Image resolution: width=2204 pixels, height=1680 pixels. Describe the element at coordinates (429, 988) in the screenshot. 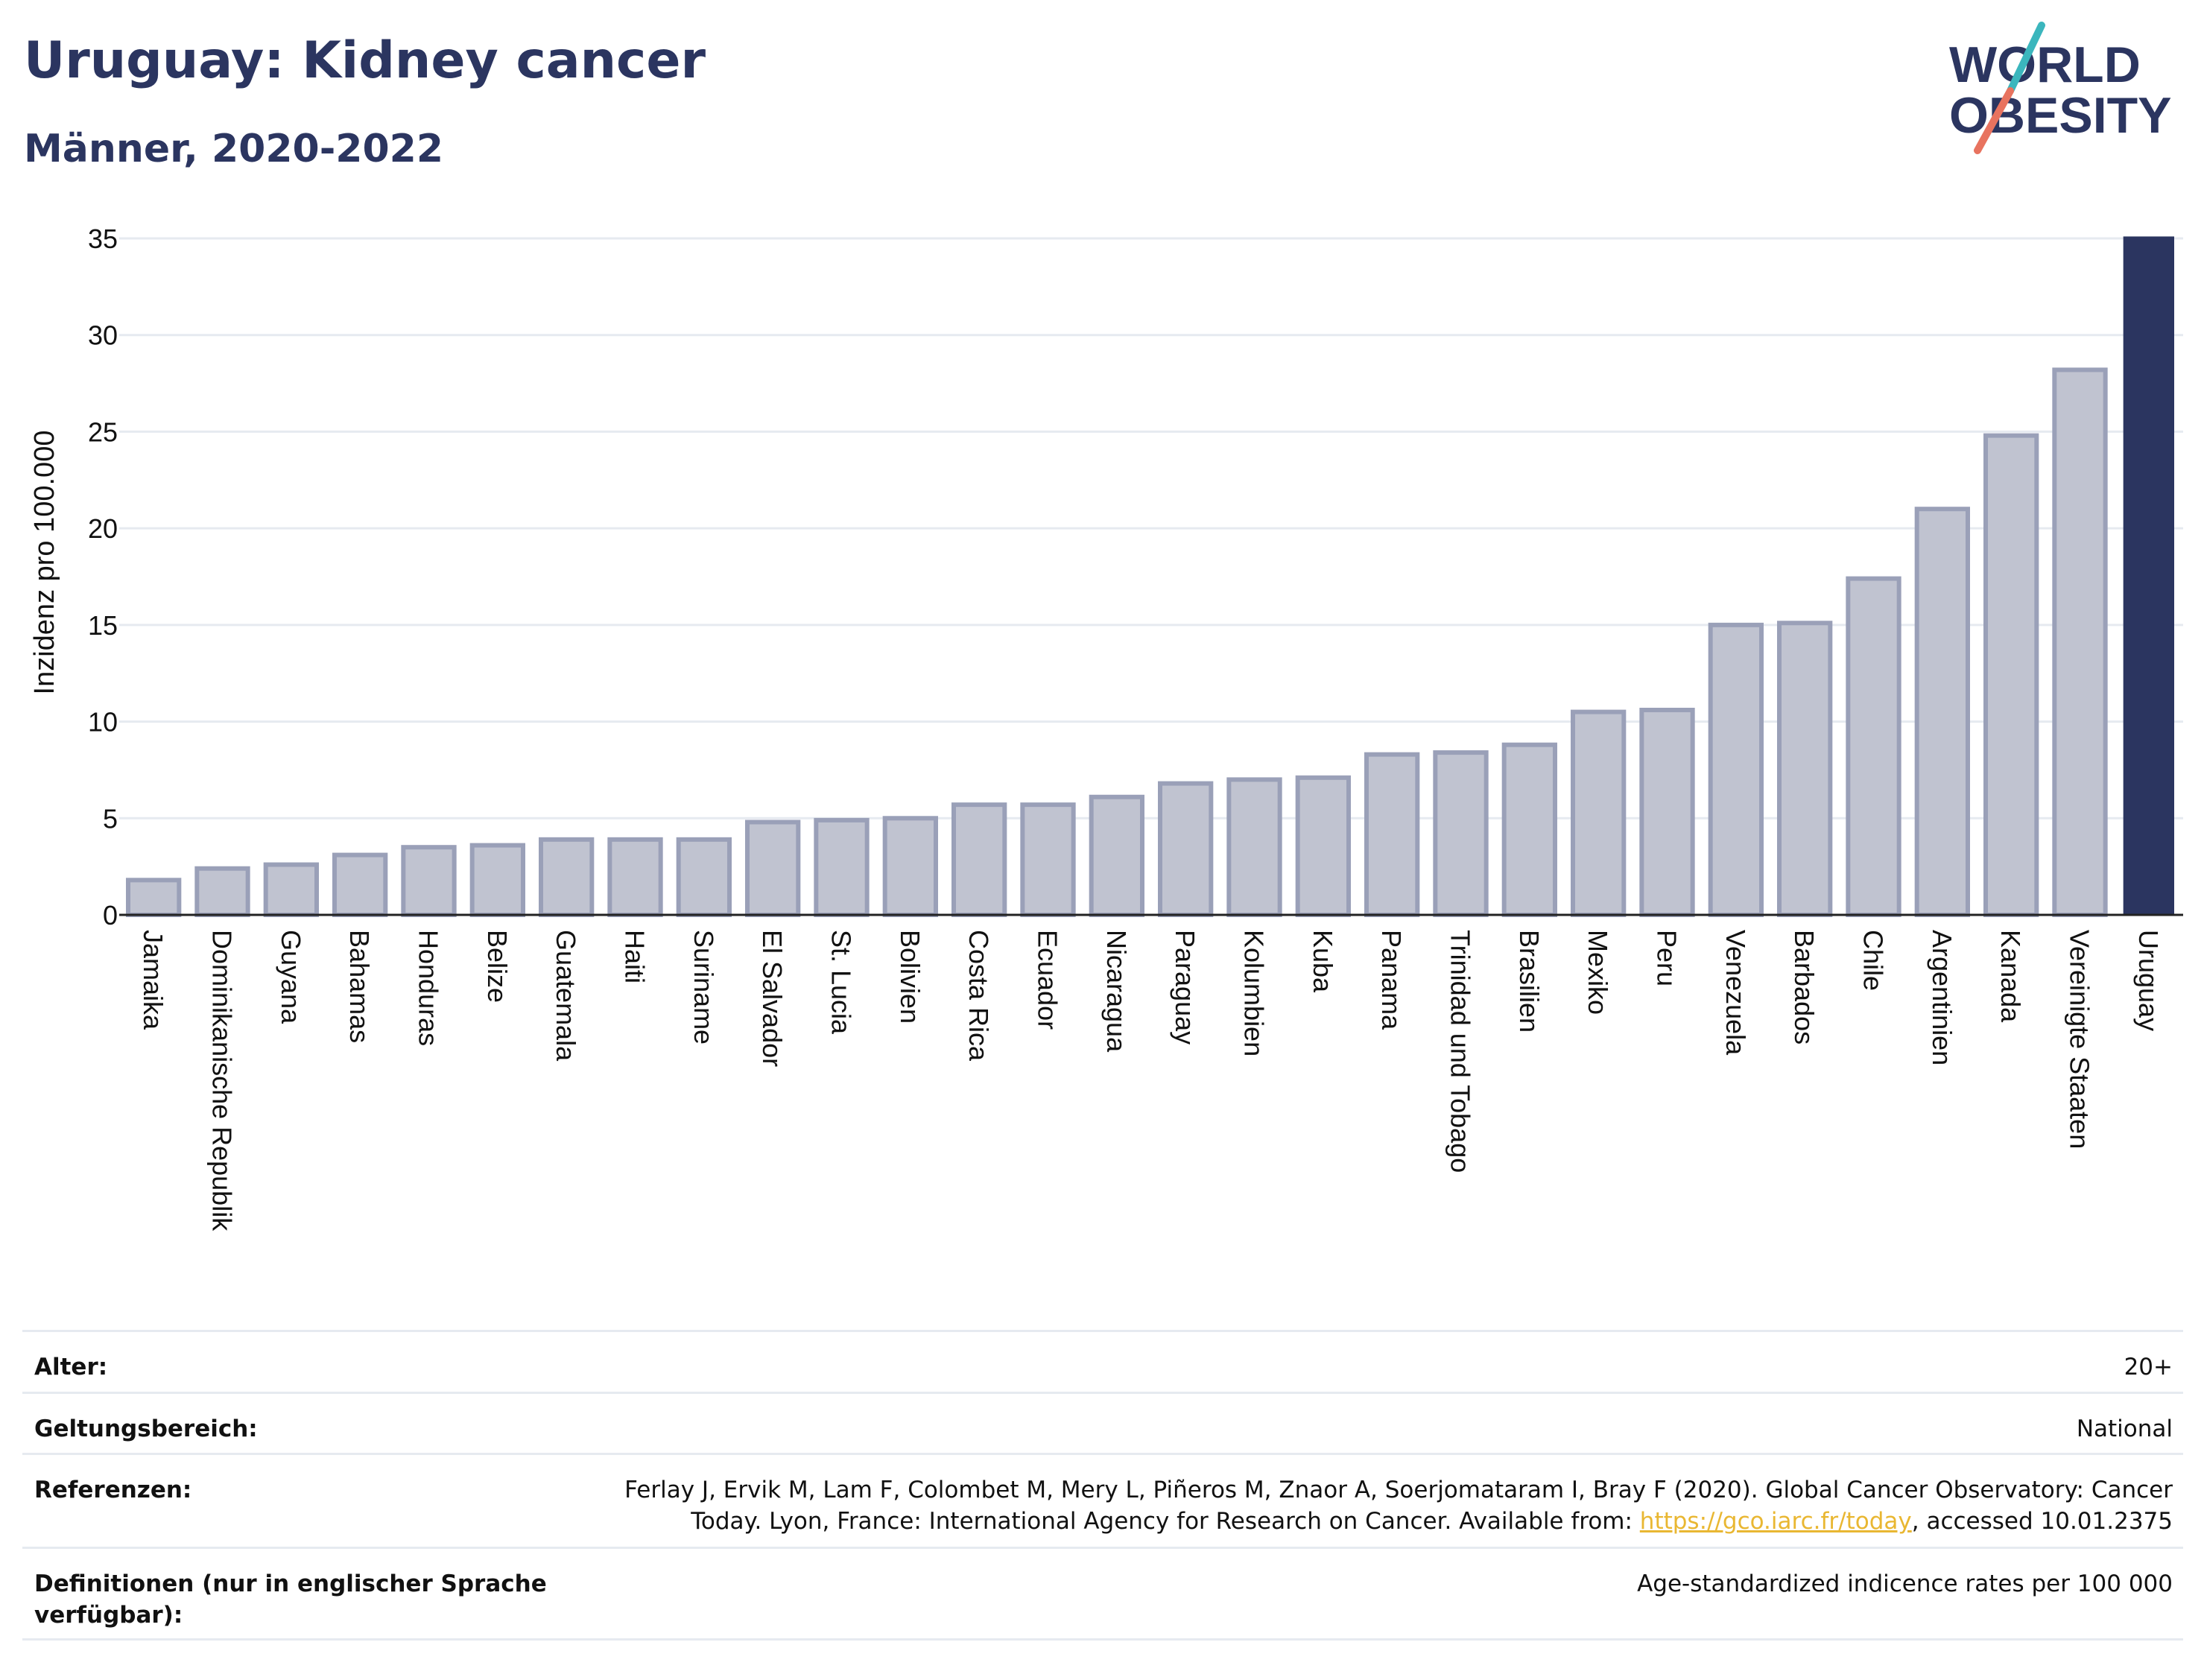

I see `x-tick-label: Honduras` at that location.